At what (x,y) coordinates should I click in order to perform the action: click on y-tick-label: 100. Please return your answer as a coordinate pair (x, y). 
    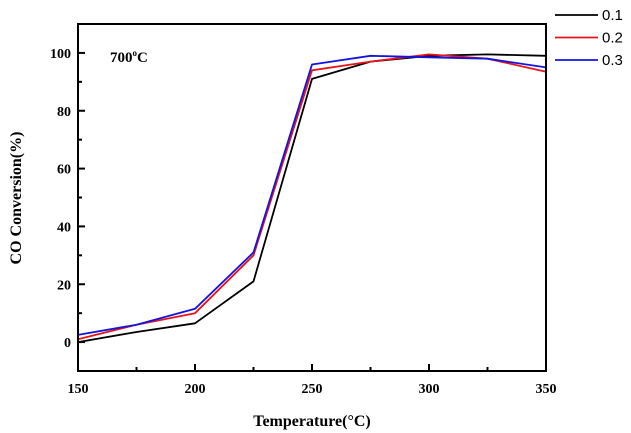
    Looking at the image, I should click on (60, 54).